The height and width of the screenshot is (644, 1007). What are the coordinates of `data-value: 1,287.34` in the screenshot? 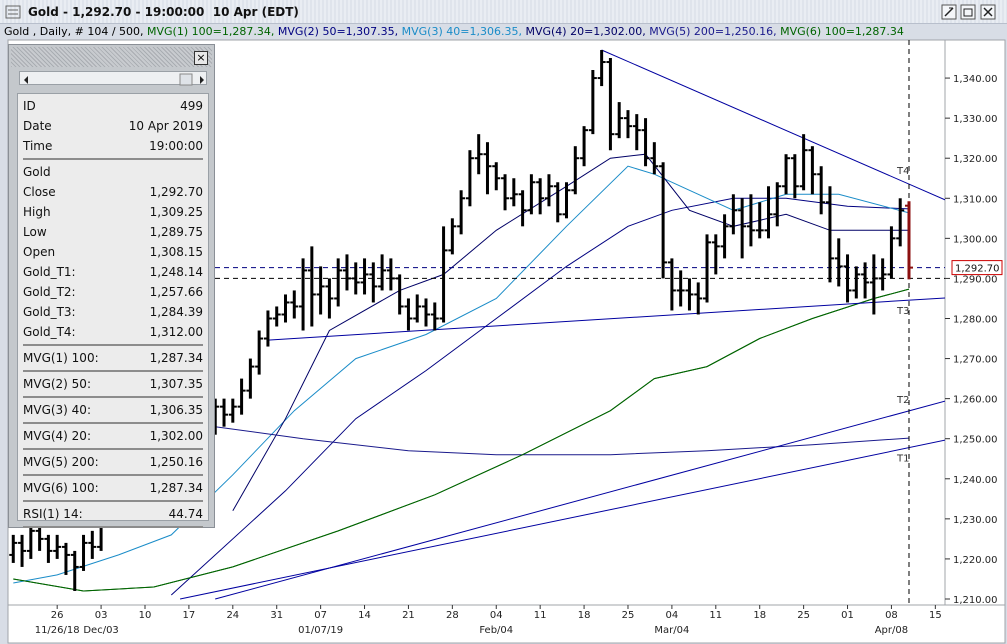 It's located at (176, 358).